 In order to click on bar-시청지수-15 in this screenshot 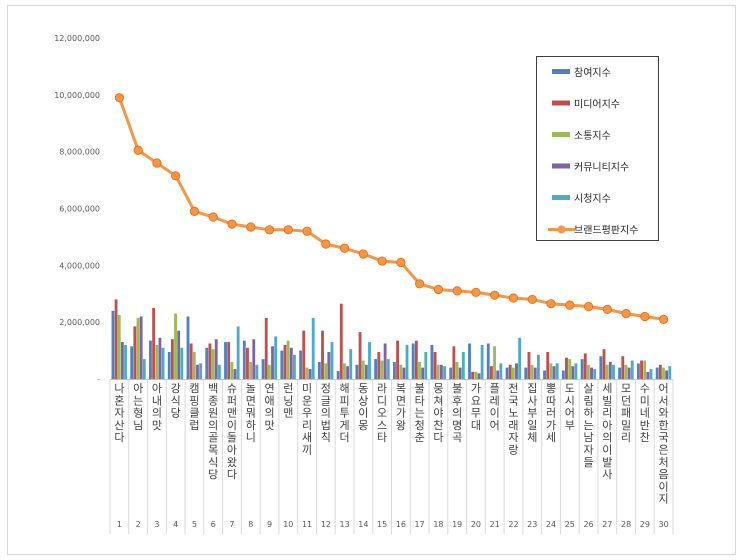, I will do `click(388, 369)`.